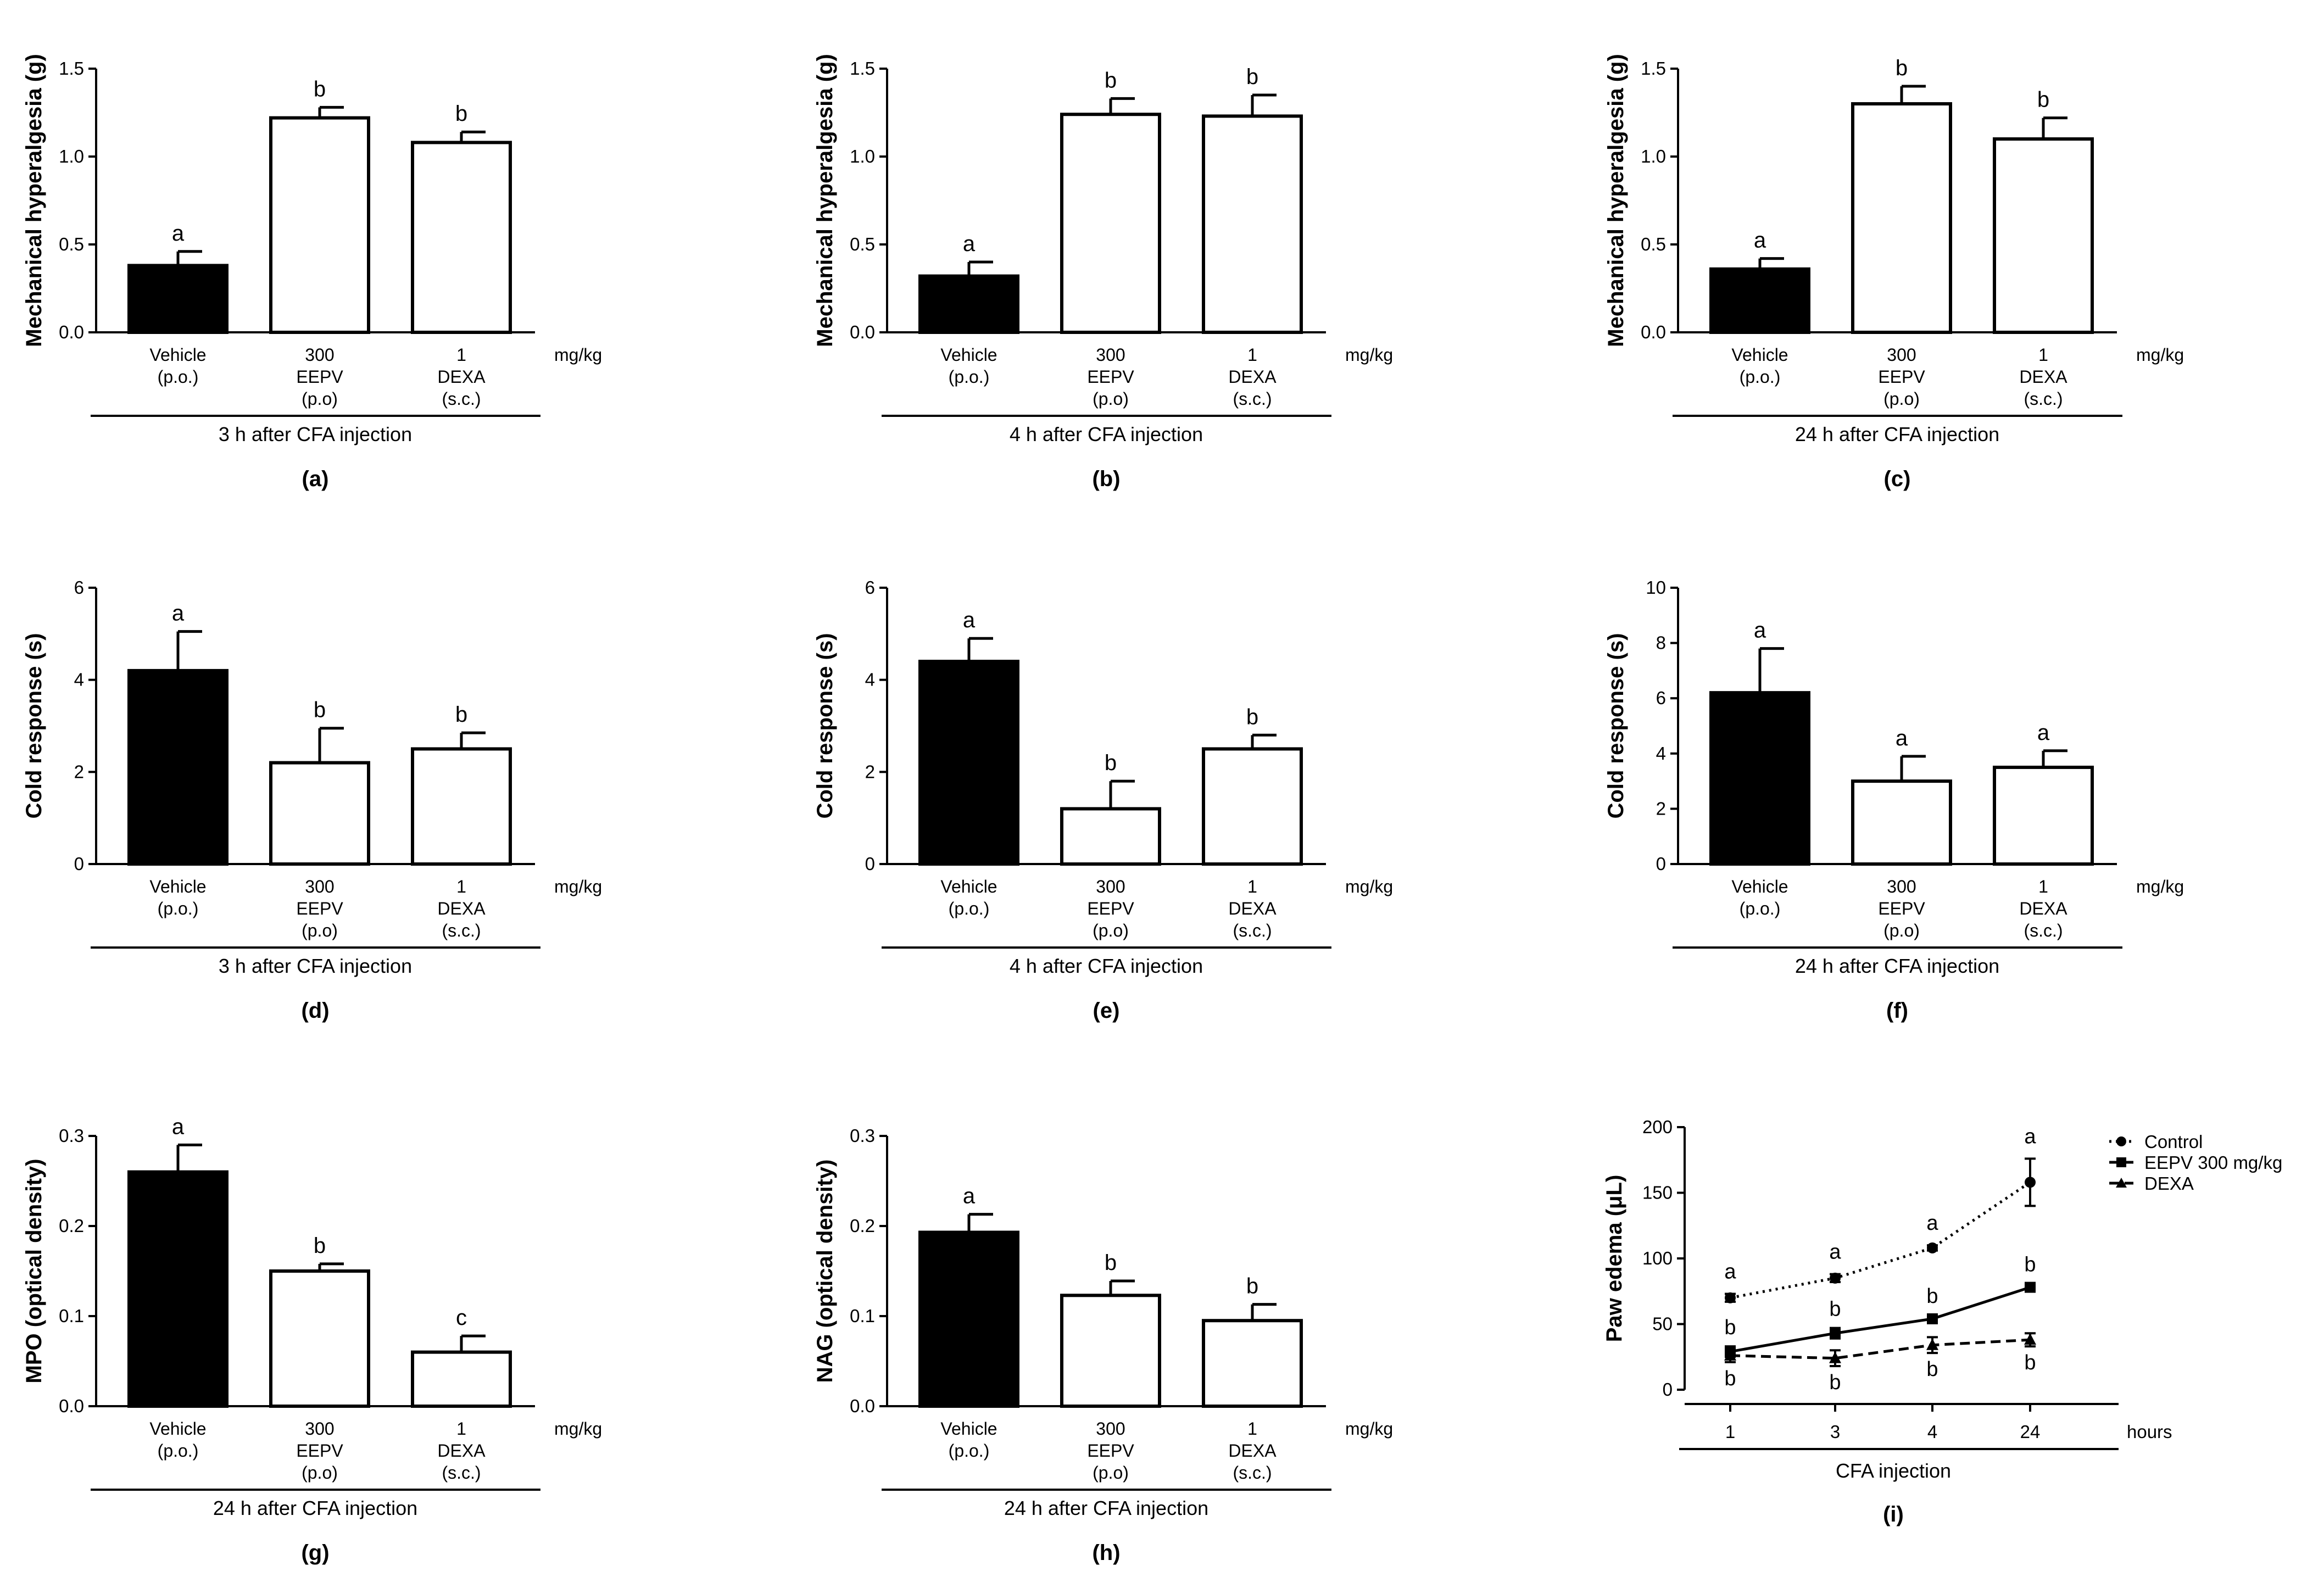 The width and height of the screenshot is (2324, 1588). Describe the element at coordinates (1110, 1351) in the screenshot. I see `bar-eepv-h` at that location.